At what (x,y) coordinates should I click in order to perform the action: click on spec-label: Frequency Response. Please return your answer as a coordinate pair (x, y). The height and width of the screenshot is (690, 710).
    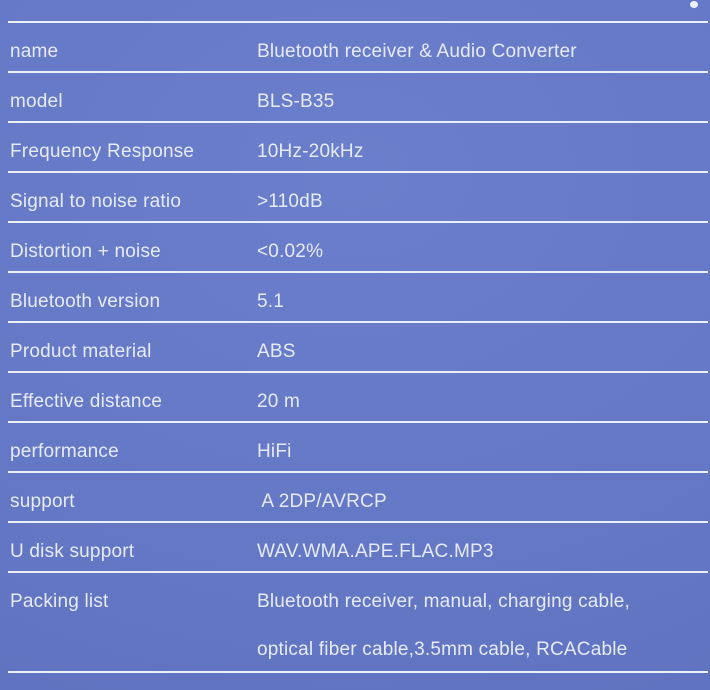
    Looking at the image, I should click on (102, 151).